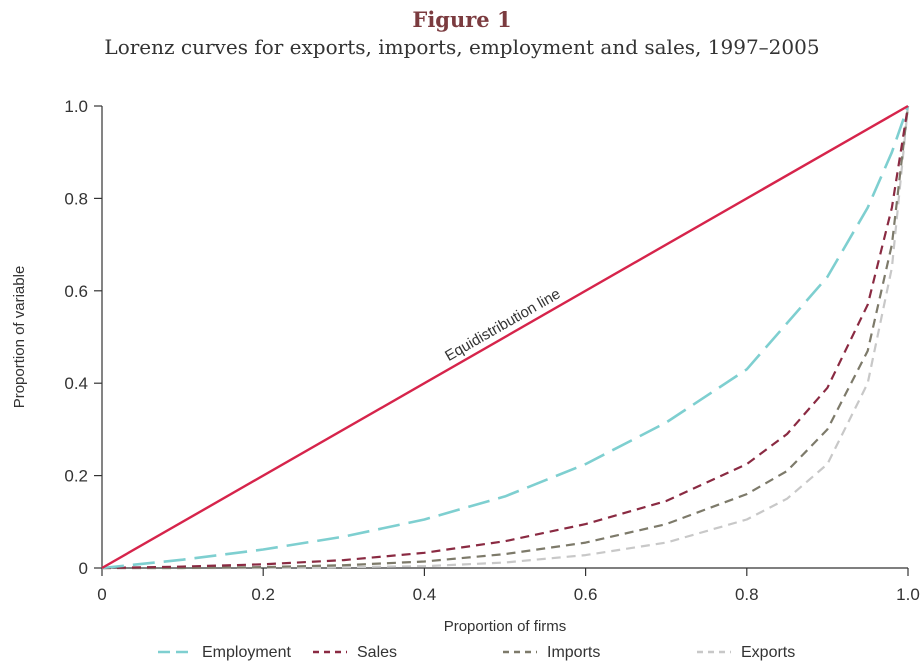 This screenshot has width=924, height=668. Describe the element at coordinates (425, 594) in the screenshot. I see `x-tick-label: 0.4` at that location.